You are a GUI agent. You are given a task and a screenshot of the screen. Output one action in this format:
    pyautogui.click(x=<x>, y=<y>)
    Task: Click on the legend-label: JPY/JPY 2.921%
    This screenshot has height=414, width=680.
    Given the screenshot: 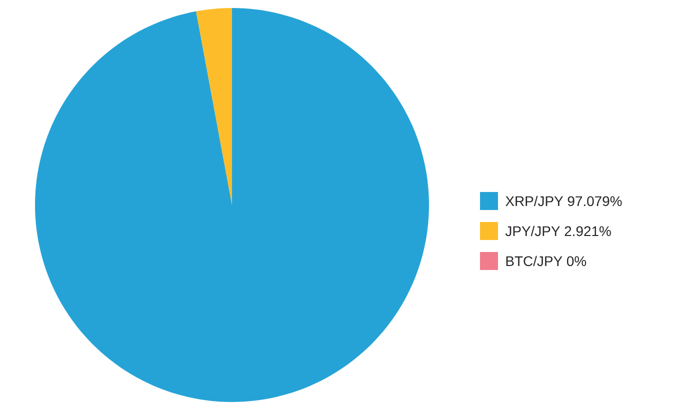 What is the action you would take?
    pyautogui.click(x=558, y=231)
    